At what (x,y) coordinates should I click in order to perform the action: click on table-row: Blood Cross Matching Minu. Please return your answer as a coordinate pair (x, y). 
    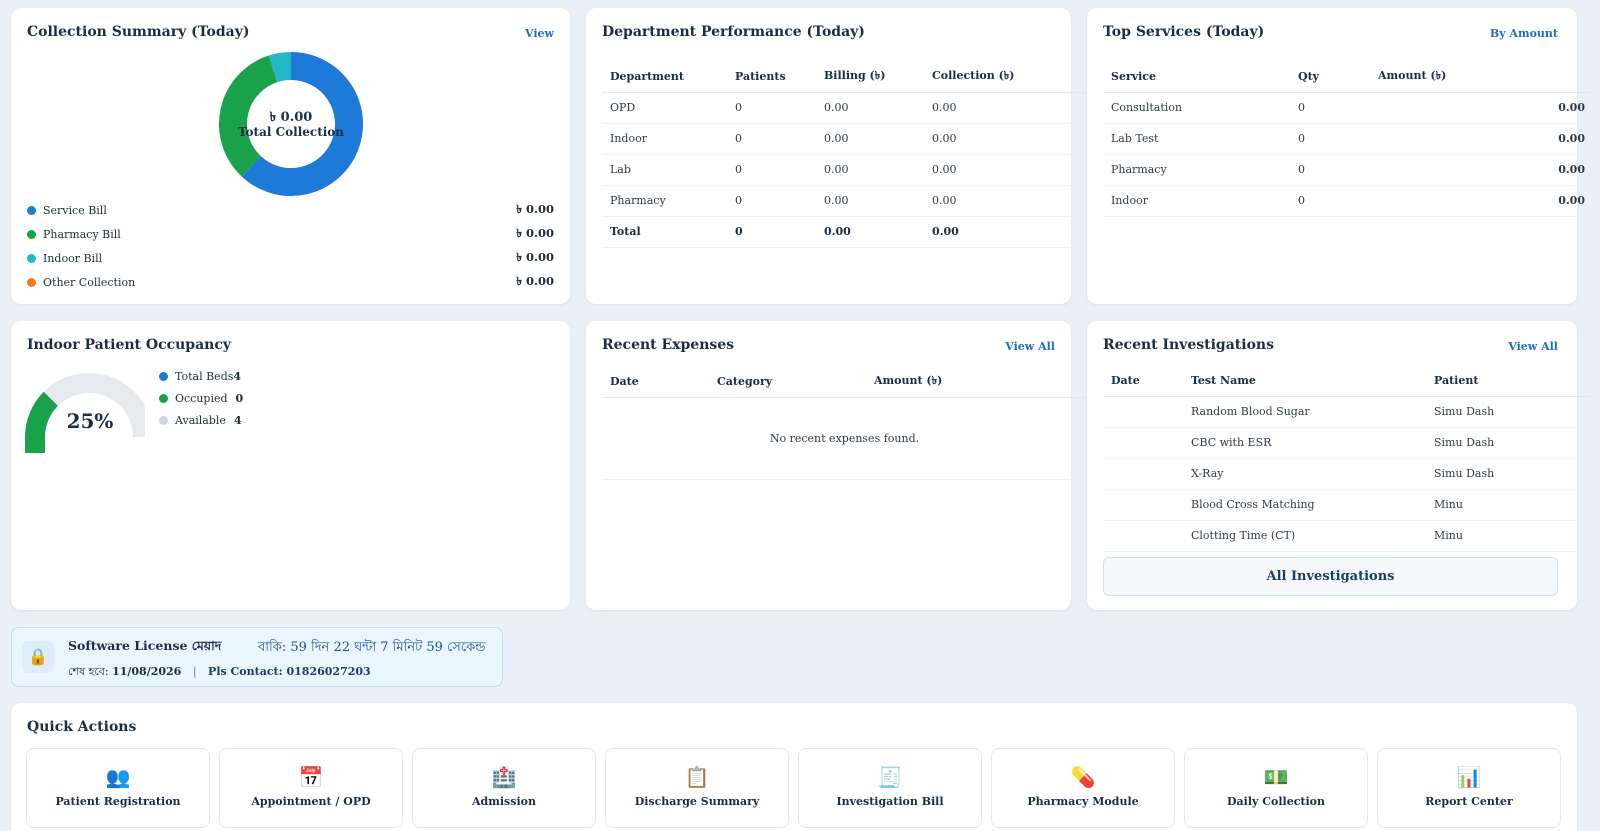
    Looking at the image, I should click on (1348, 505).